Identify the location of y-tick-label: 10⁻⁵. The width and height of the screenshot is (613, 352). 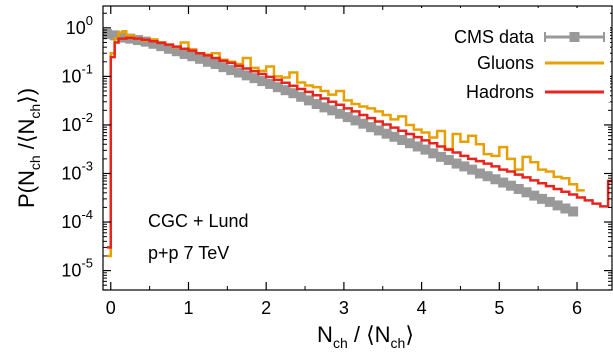
(77, 268).